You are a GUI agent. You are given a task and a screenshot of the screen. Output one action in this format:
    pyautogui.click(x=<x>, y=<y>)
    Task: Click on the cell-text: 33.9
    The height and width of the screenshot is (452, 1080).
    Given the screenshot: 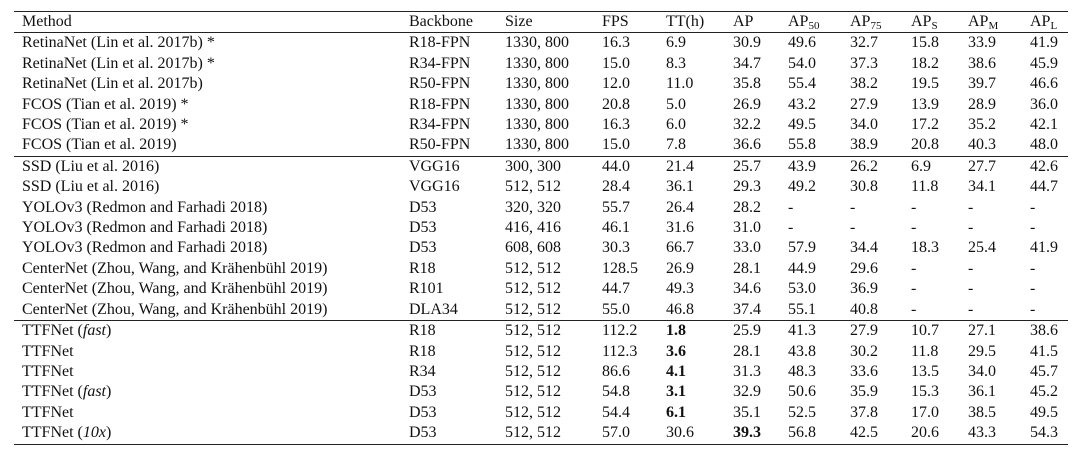 What is the action you would take?
    pyautogui.click(x=982, y=43)
    